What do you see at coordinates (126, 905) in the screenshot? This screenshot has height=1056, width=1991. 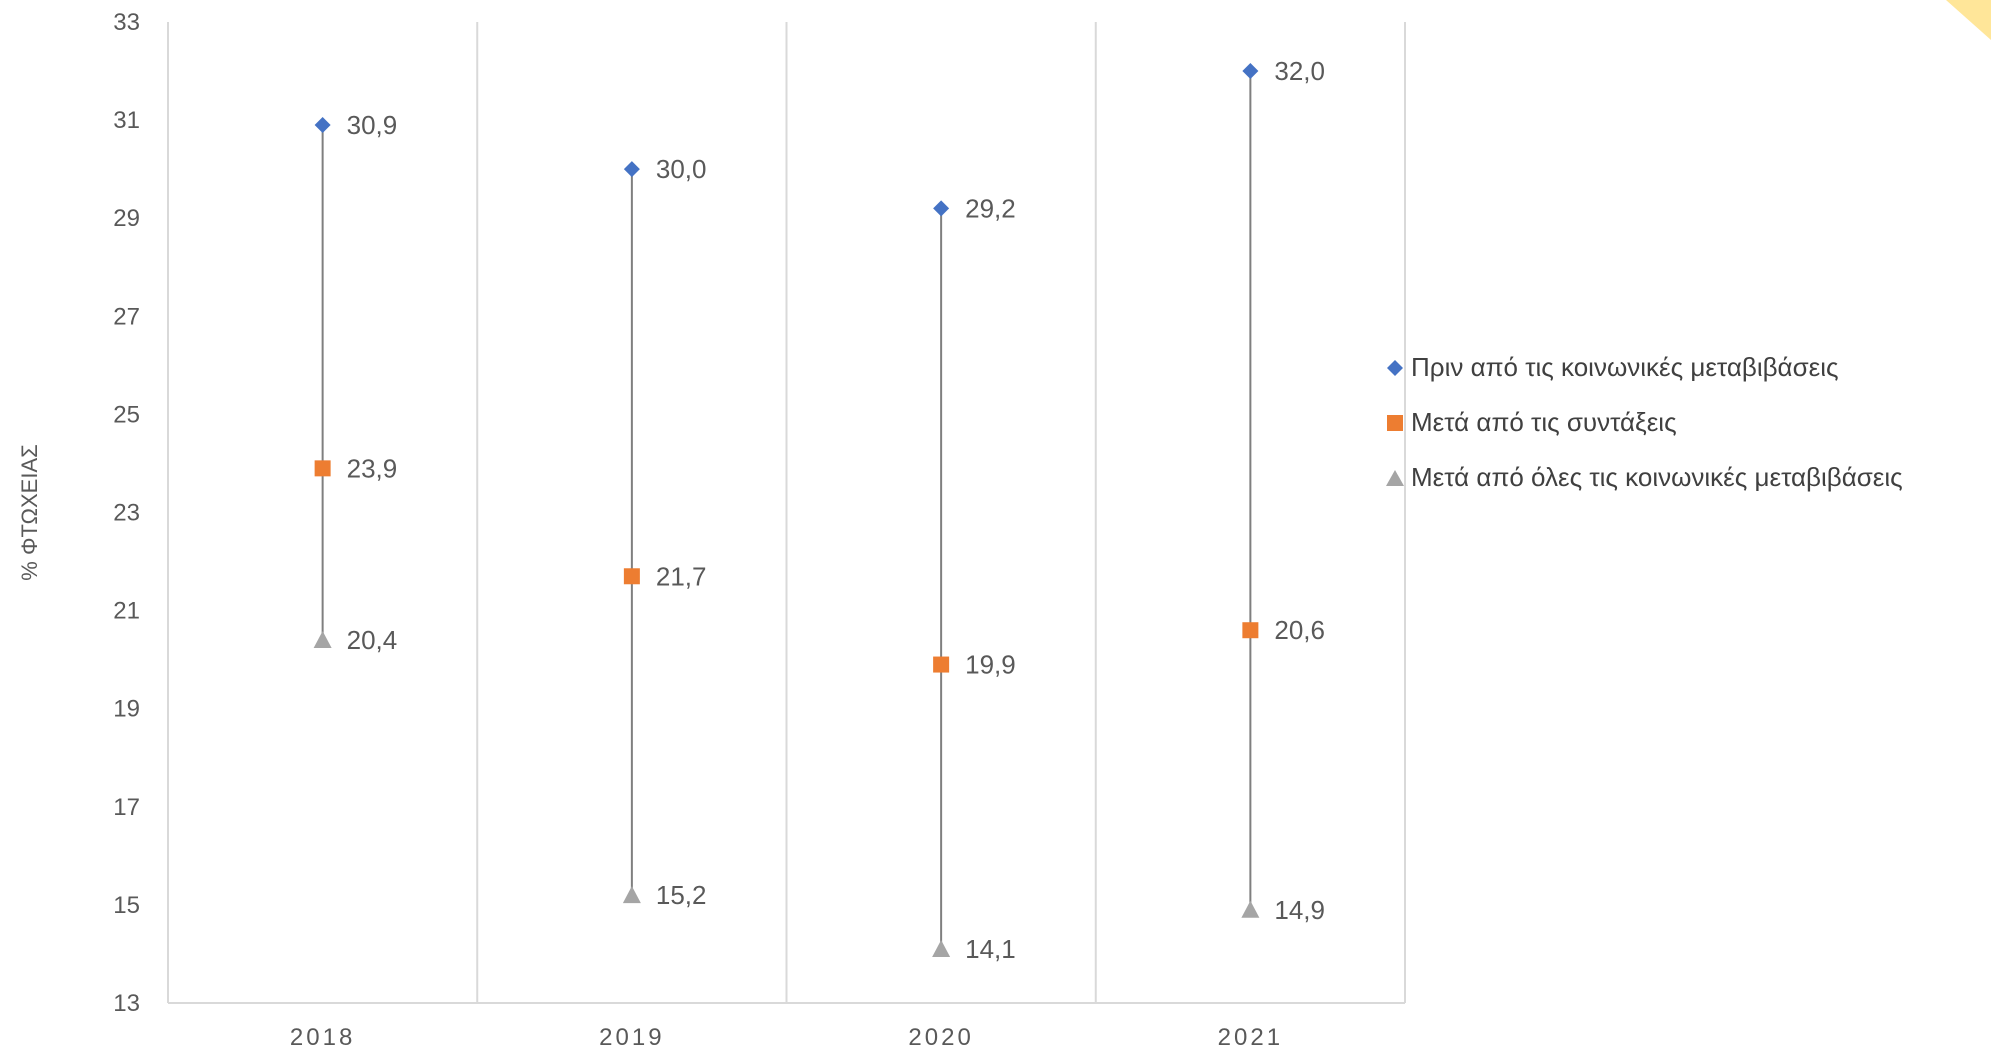 I see `y-tick-label: 15` at bounding box center [126, 905].